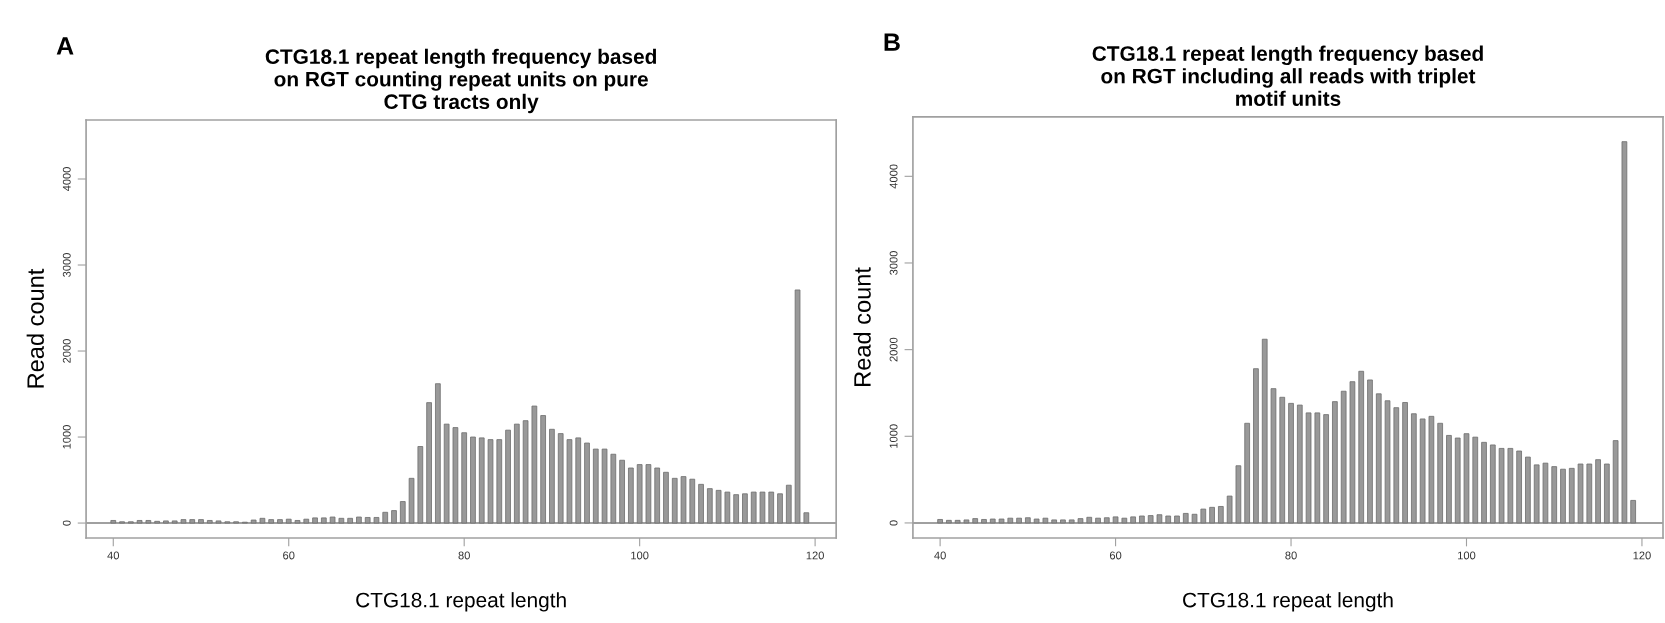  I want to click on x-axis-title: CTG18.1 repeat length, so click(1288, 602).